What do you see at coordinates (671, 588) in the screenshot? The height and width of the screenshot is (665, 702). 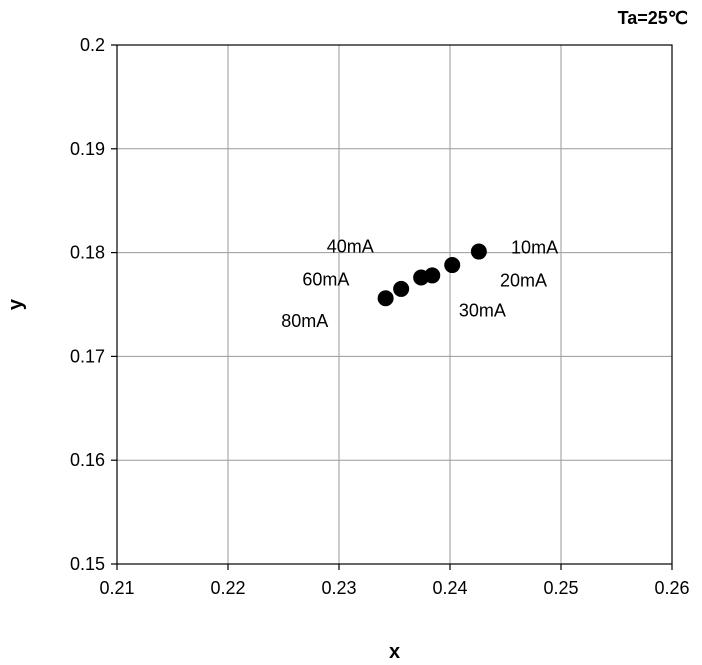 I see `x-tick-label: 0.26` at bounding box center [671, 588].